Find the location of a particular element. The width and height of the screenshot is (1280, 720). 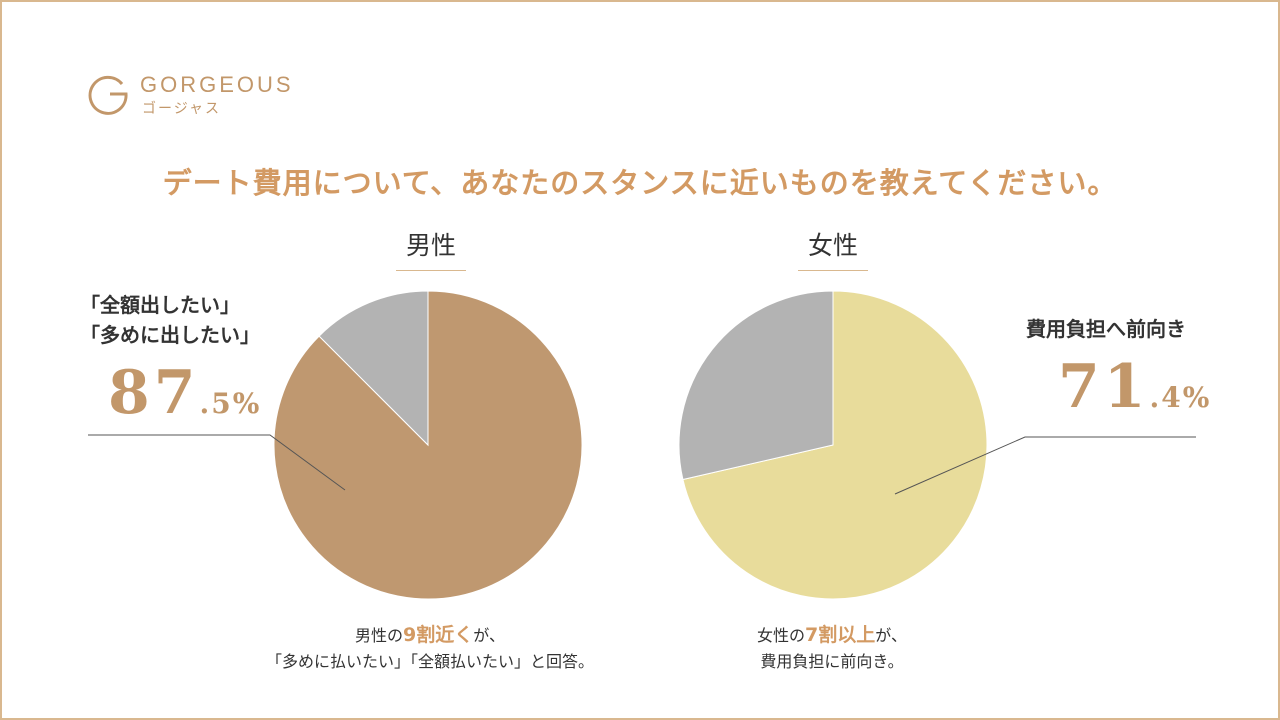

female-pie-chart is located at coordinates (833, 445).